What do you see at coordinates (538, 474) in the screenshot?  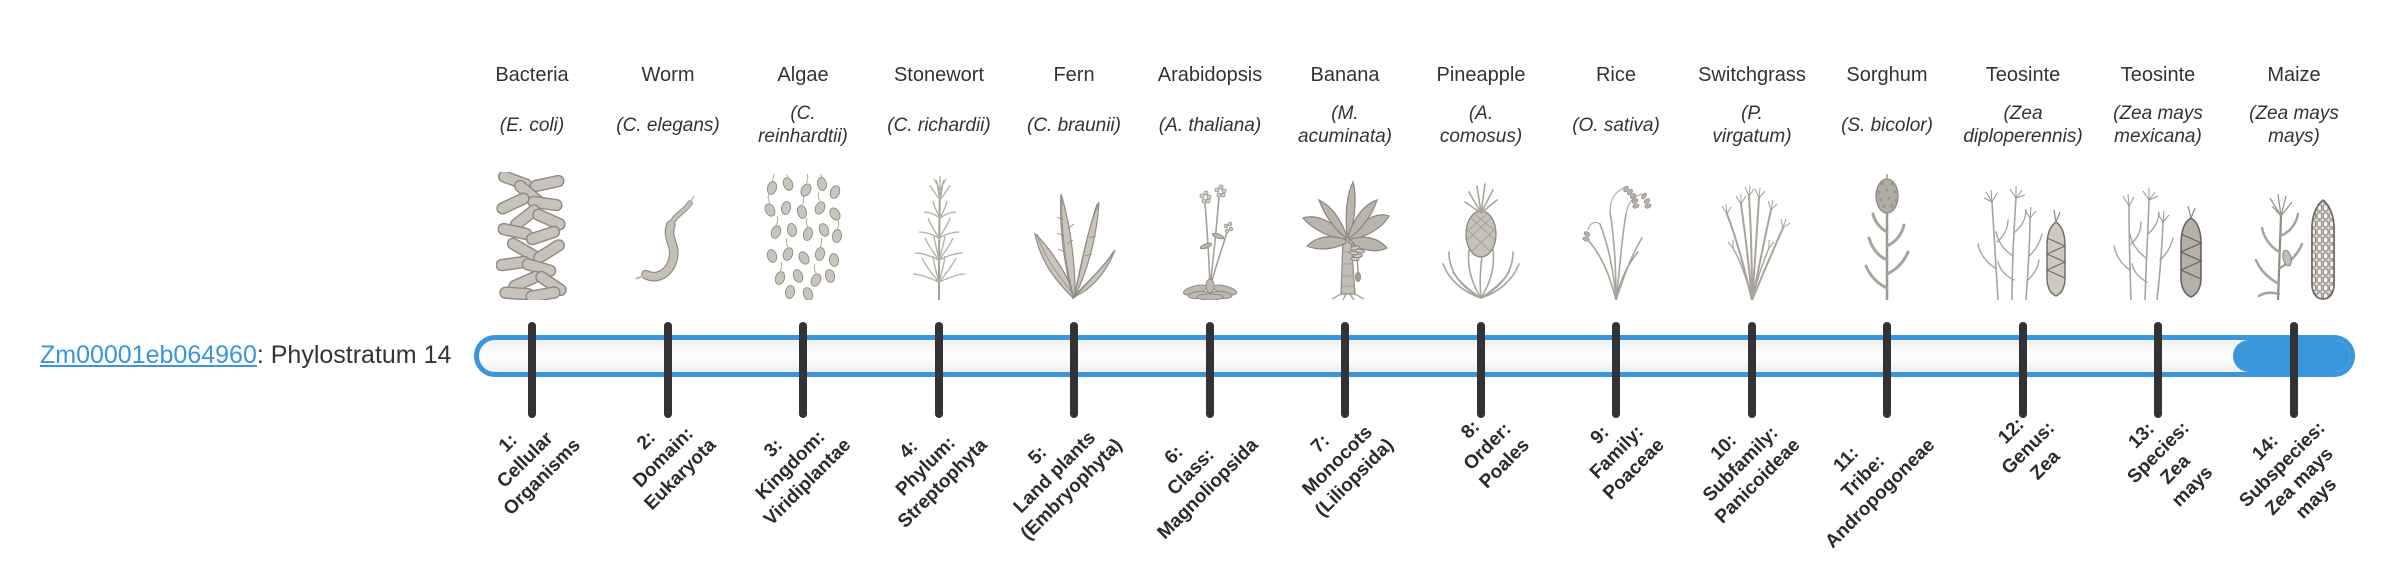 I see `stratum-label-1: 1: Cellular Organisms` at bounding box center [538, 474].